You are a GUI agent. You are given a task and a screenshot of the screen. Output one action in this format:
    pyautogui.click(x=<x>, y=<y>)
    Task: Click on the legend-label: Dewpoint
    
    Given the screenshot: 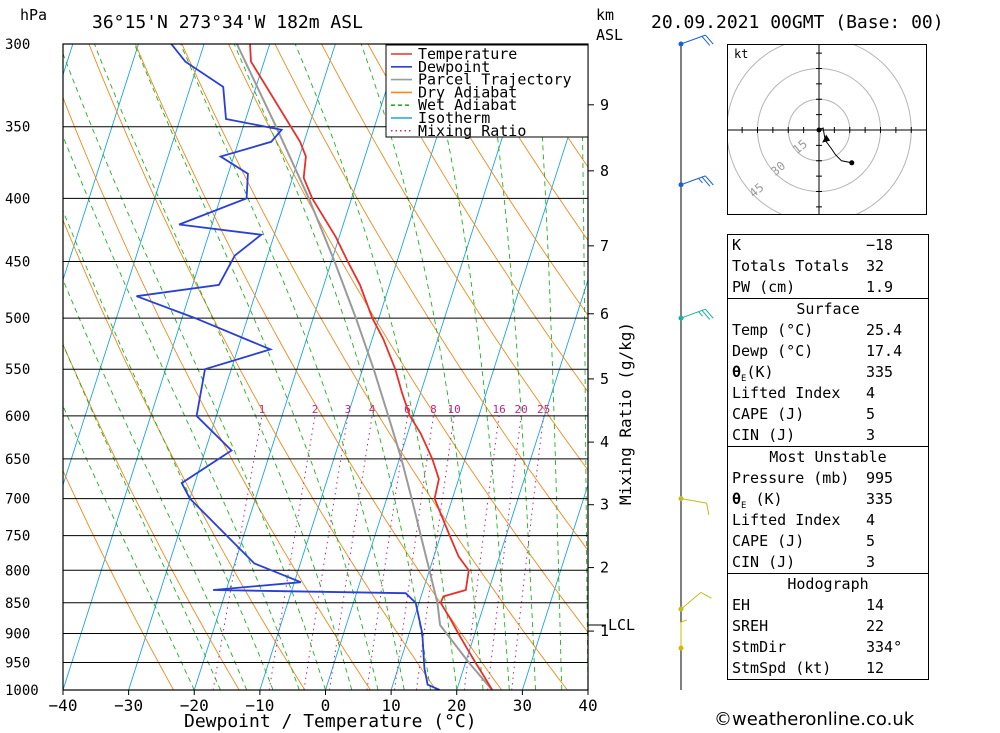 What is the action you would take?
    pyautogui.click(x=454, y=67)
    